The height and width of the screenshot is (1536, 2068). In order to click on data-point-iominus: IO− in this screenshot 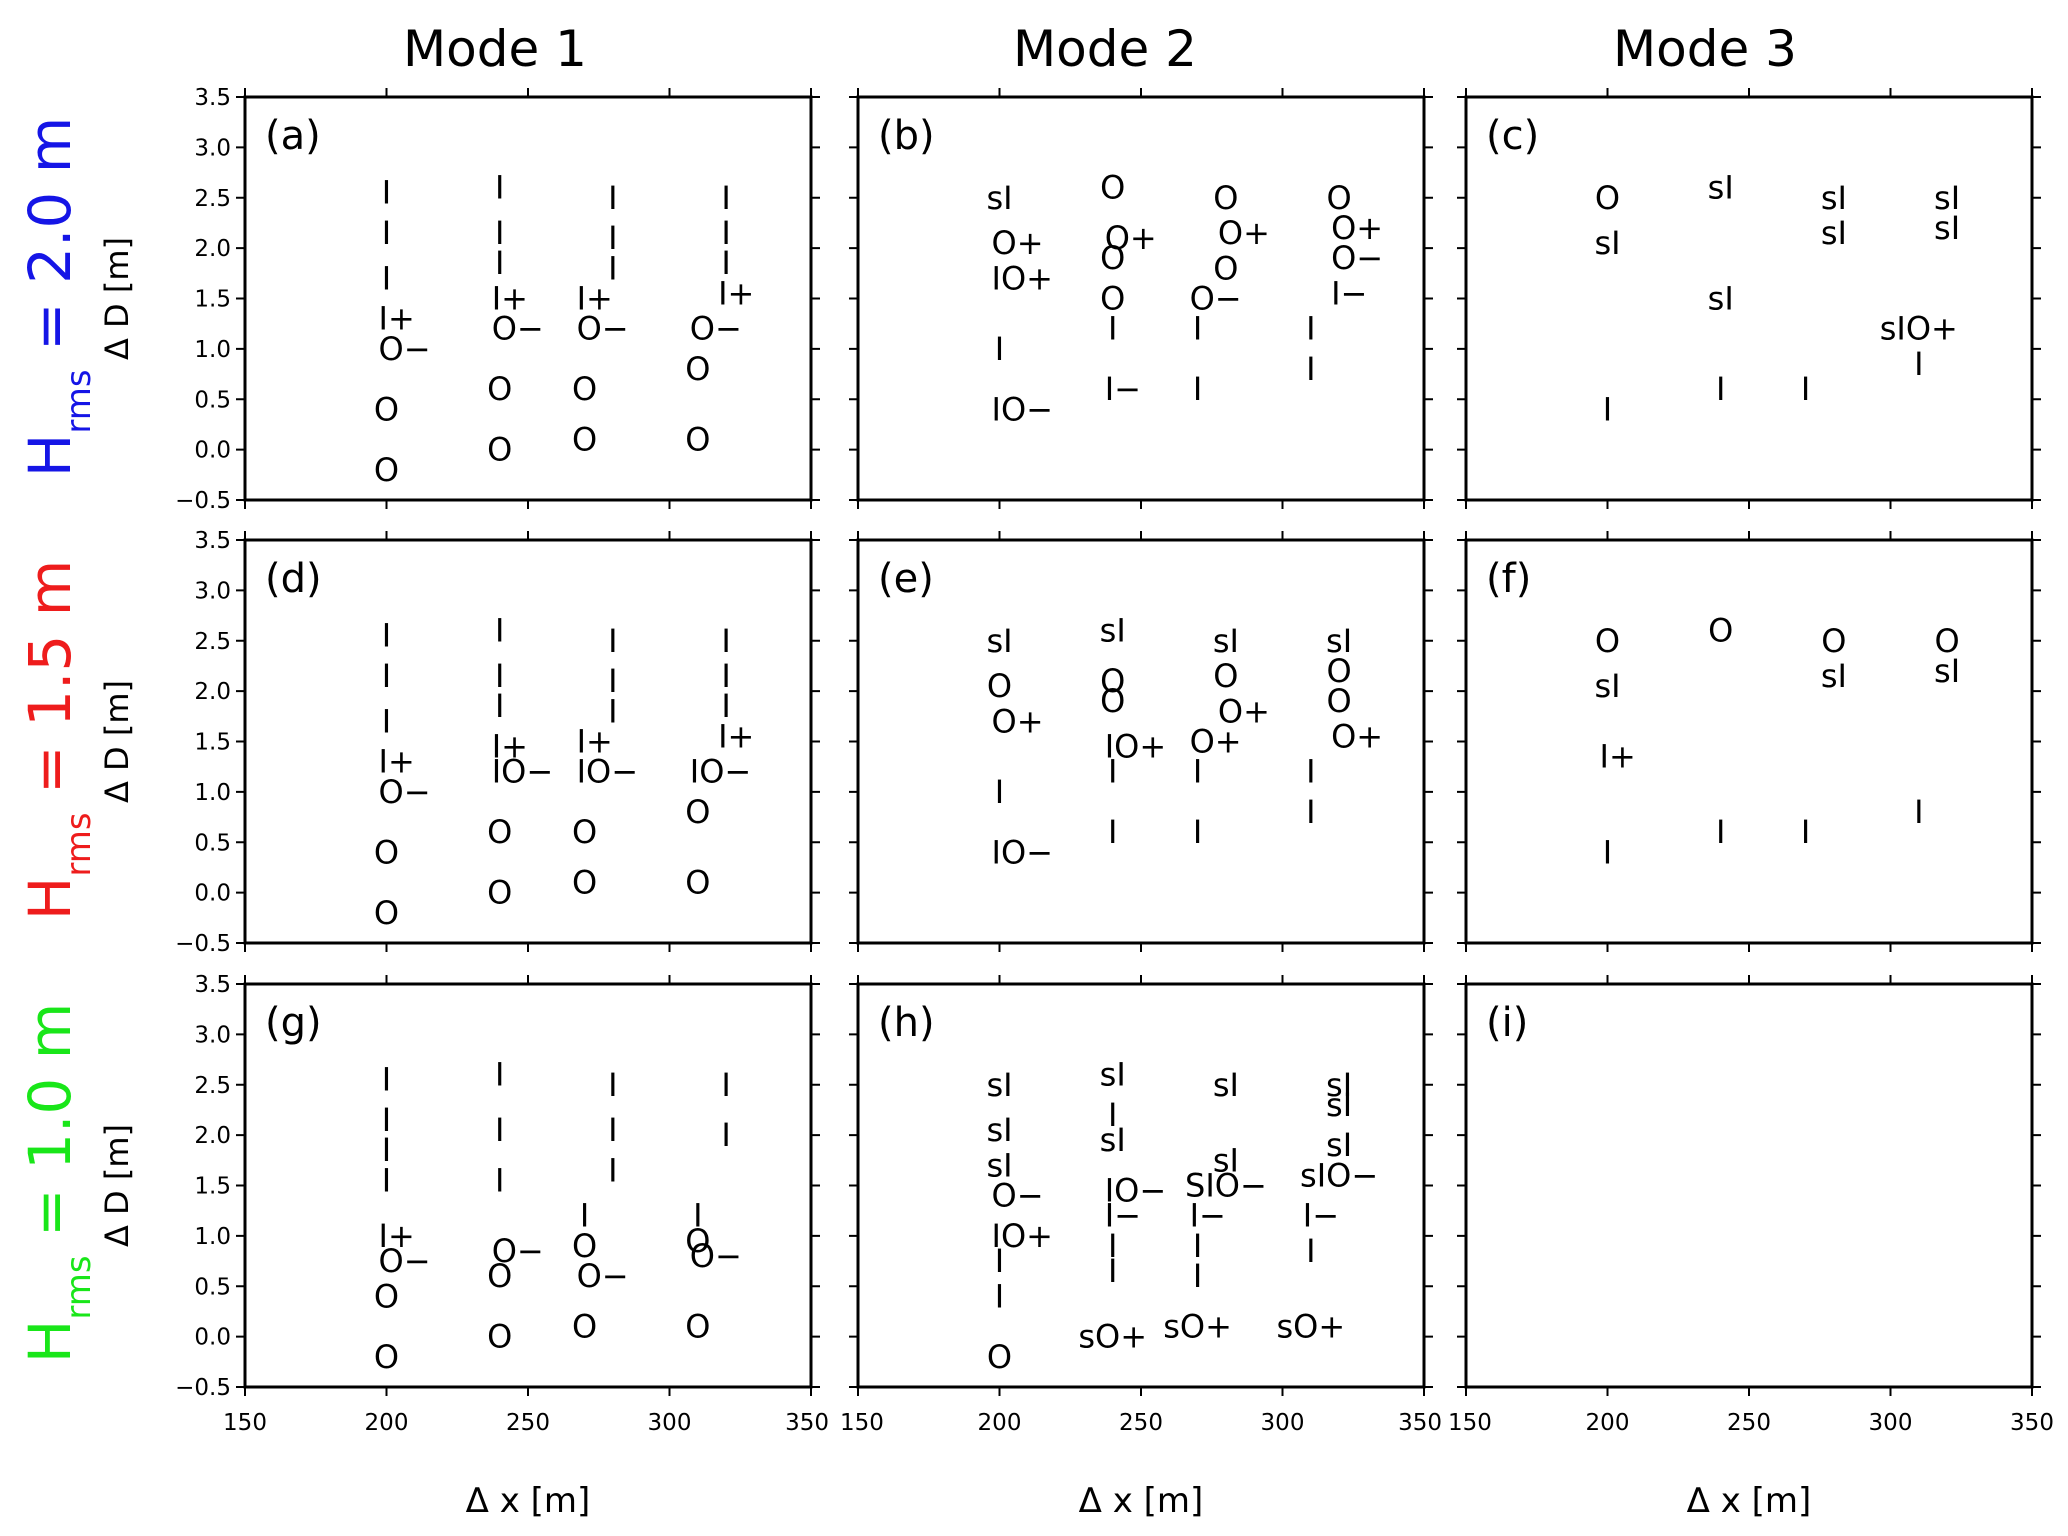, I will do `click(720, 772)`.